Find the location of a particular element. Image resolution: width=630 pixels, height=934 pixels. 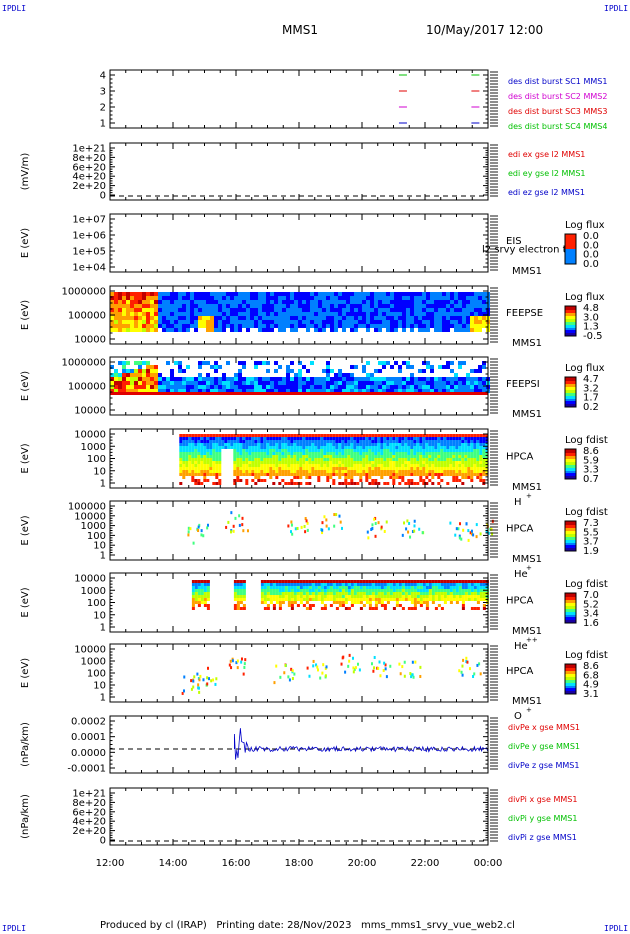

legend-entry: divPe z gse MMS1 is located at coordinates (543, 765).